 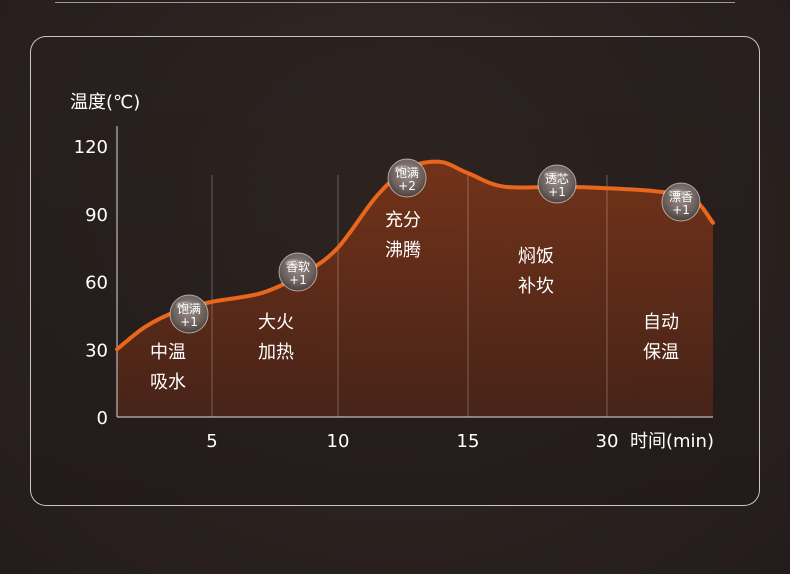 What do you see at coordinates (403, 250) in the screenshot?
I see `stage-label: 沸腾` at bounding box center [403, 250].